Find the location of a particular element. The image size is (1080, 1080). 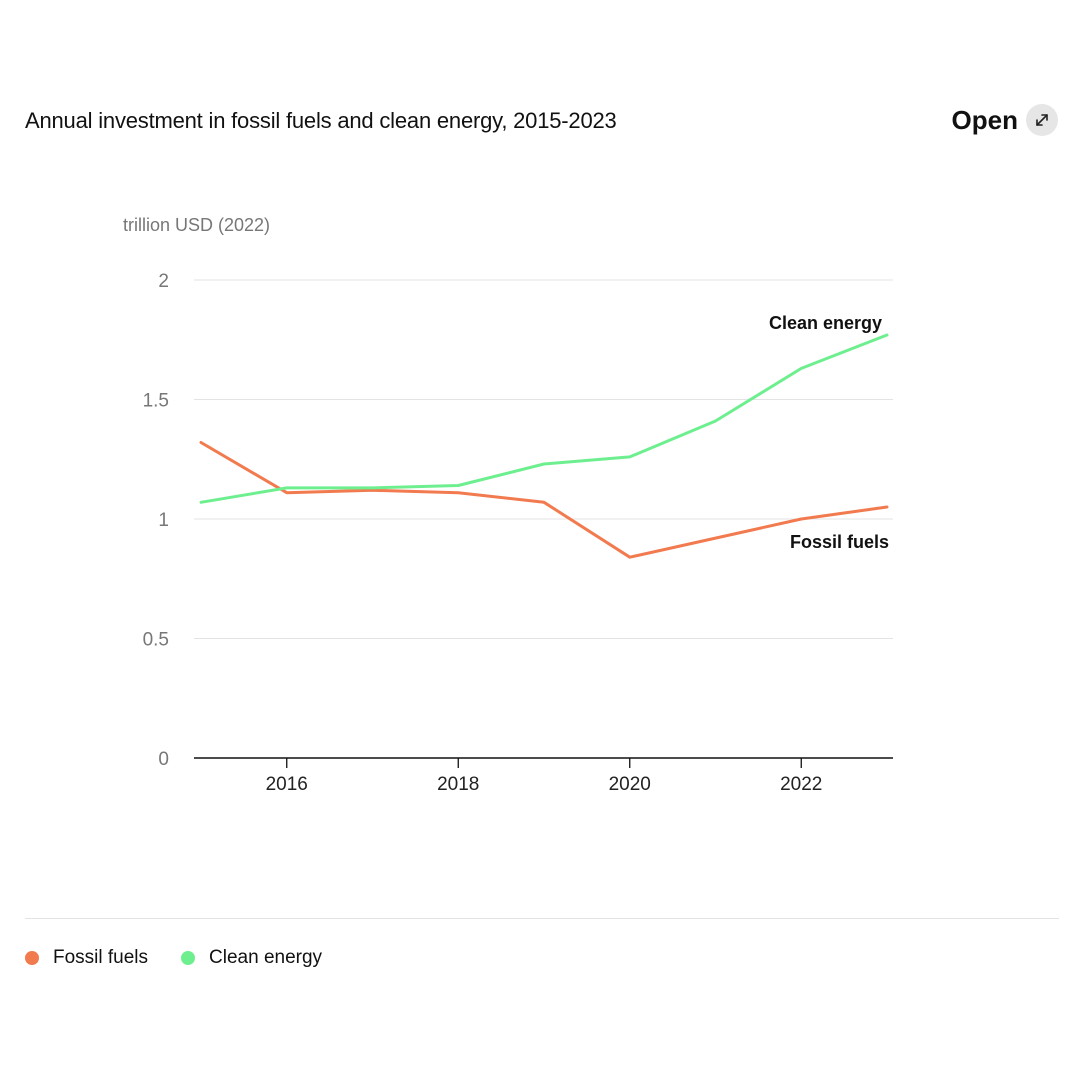

legend-dot-clean-energy is located at coordinates (188, 958).